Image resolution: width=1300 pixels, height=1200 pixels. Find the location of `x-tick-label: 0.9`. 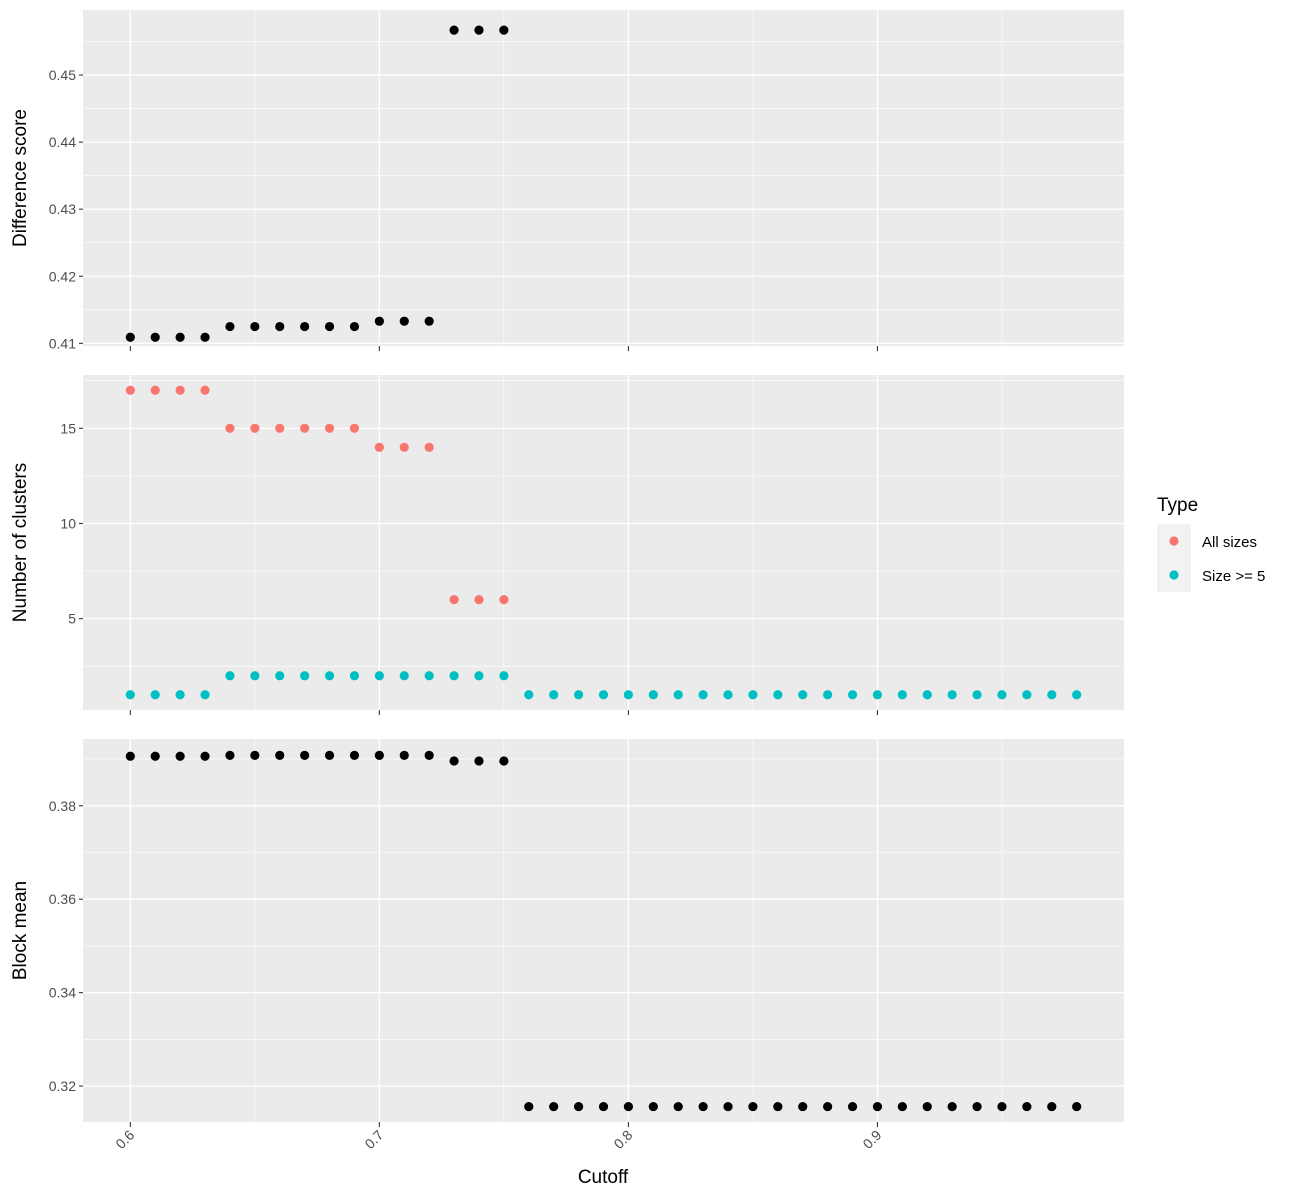

x-tick-label: 0.9 is located at coordinates (871, 1139).